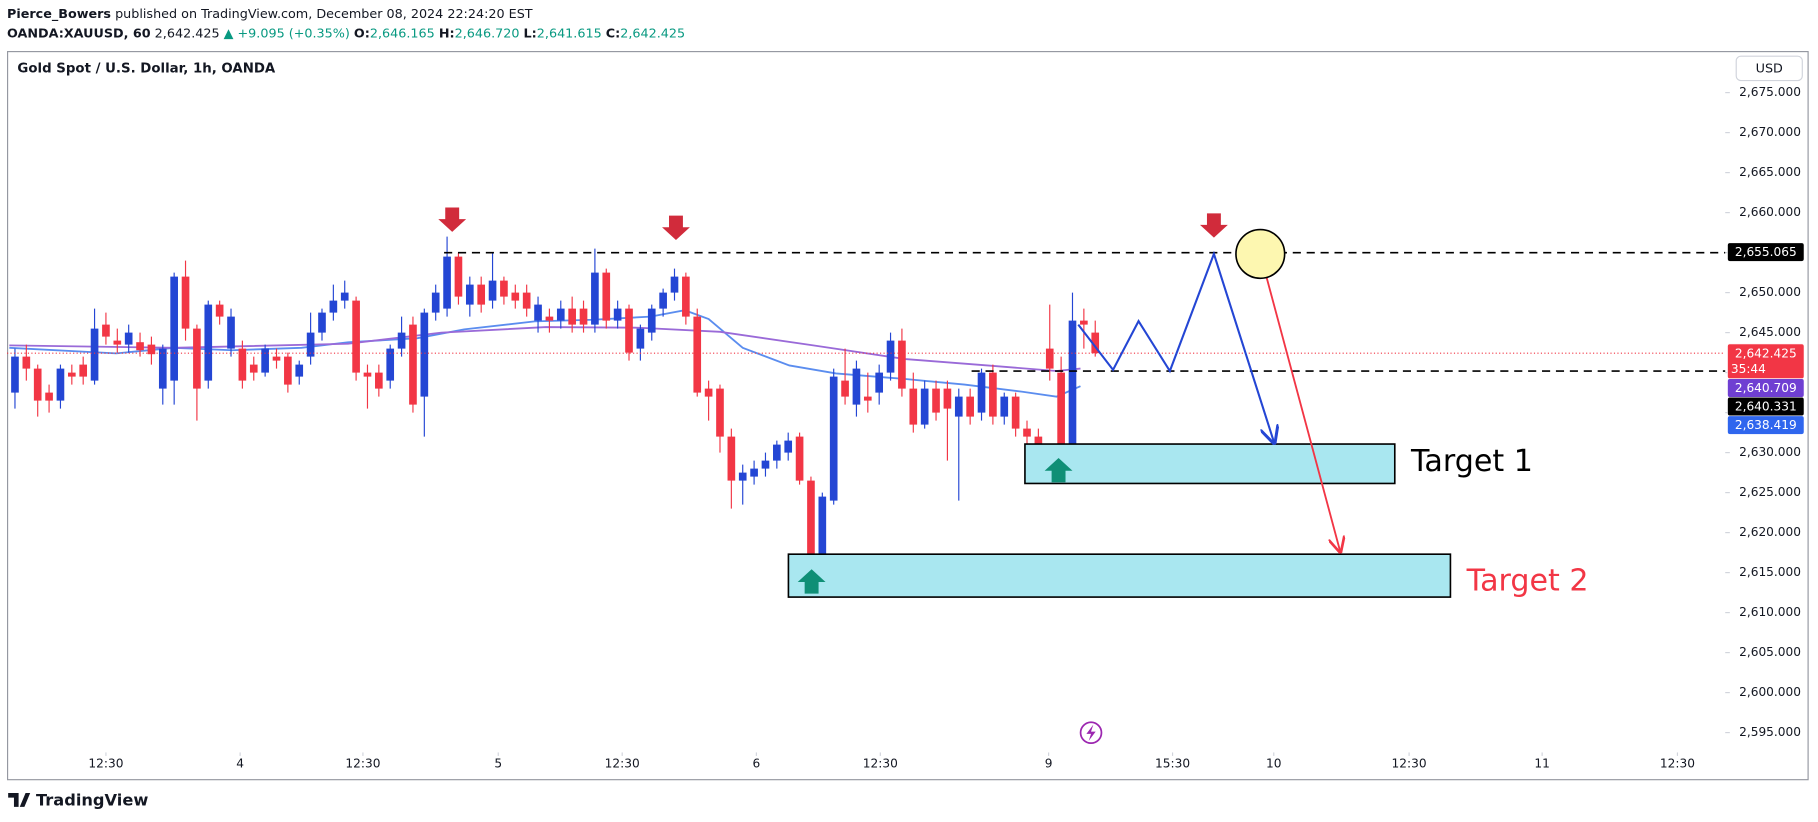 This screenshot has width=1818, height=822. What do you see at coordinates (1770, 172) in the screenshot?
I see `y-tick-label: 2,665.000` at bounding box center [1770, 172].